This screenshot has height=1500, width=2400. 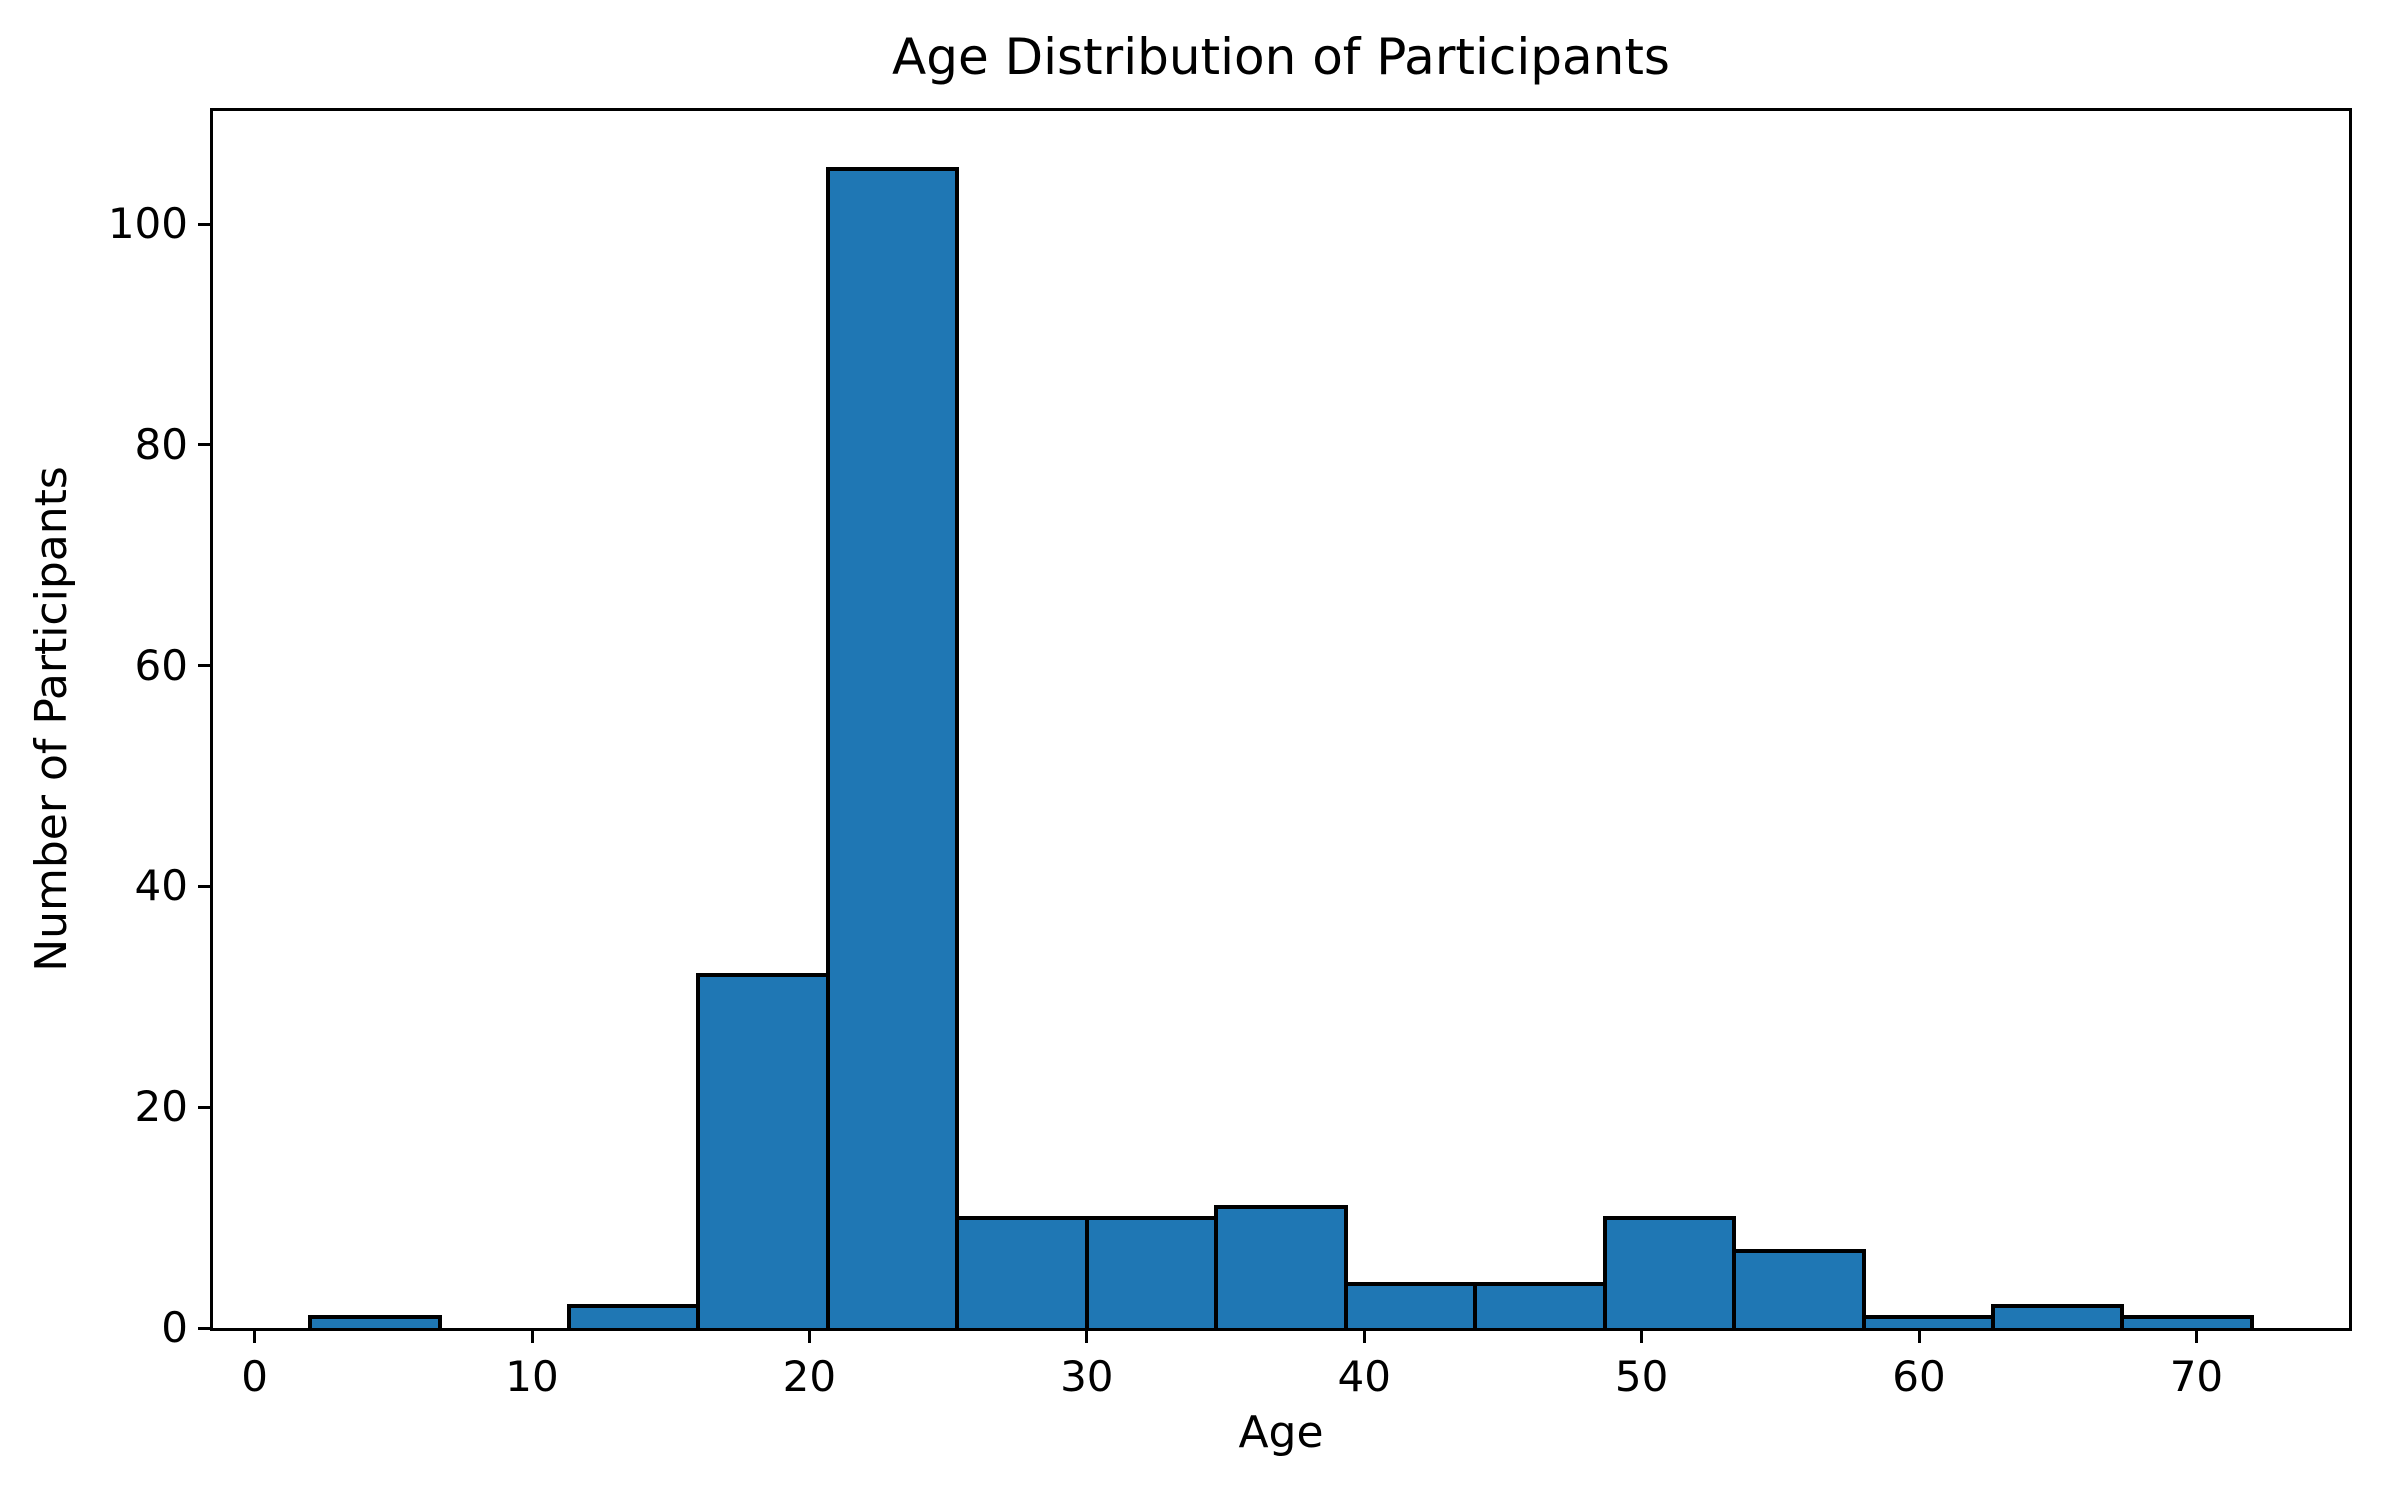 What do you see at coordinates (161, 444) in the screenshot?
I see `y-tick-label: 80` at bounding box center [161, 444].